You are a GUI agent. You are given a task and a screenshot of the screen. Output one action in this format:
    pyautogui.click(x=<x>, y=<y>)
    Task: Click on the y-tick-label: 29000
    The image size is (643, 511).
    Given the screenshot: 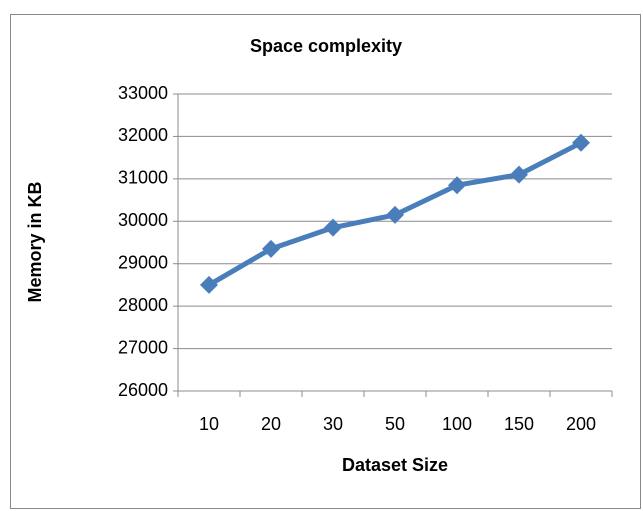 What is the action you would take?
    pyautogui.click(x=143, y=262)
    